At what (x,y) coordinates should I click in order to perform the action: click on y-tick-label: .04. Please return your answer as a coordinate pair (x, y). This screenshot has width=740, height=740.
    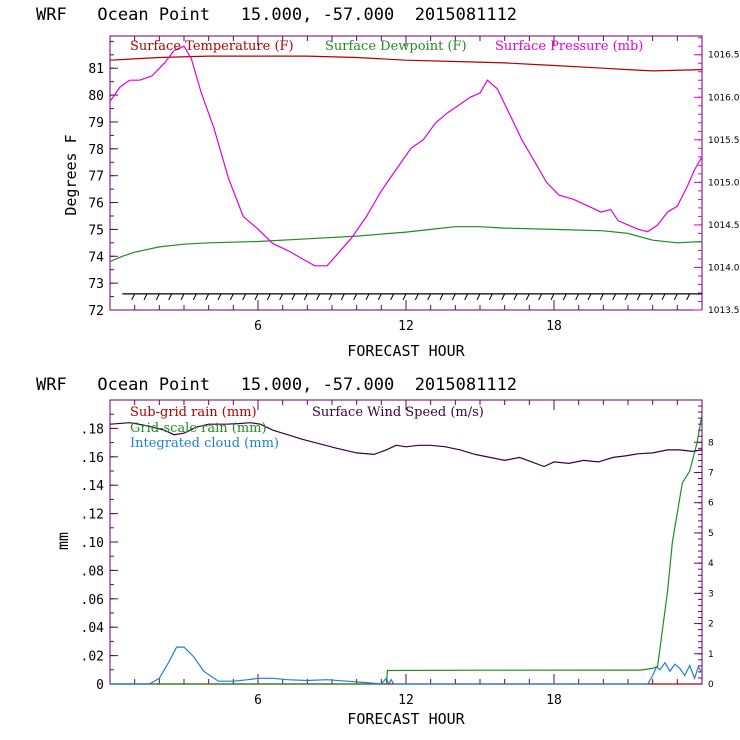
    Looking at the image, I should click on (93, 628).